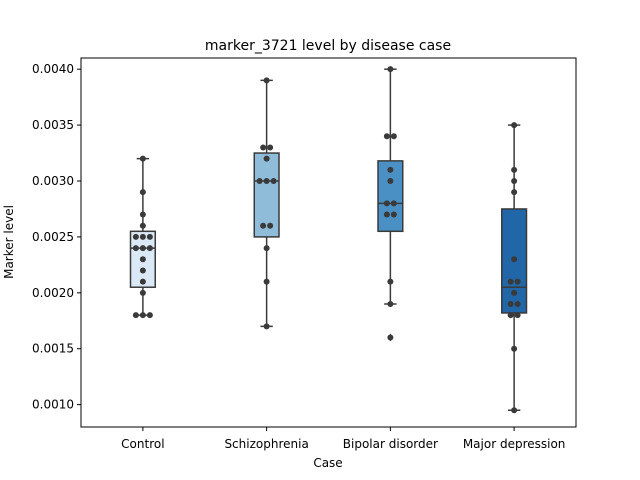 Image resolution: width=640 pixels, height=480 pixels. Describe the element at coordinates (328, 46) in the screenshot. I see `chart-title: marker_3721 level by disease case` at that location.